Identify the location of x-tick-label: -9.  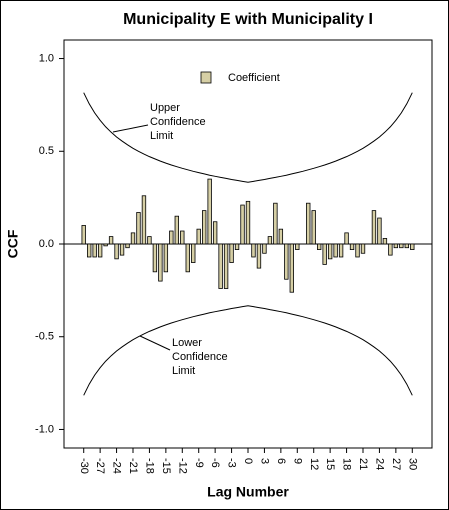
(199, 463).